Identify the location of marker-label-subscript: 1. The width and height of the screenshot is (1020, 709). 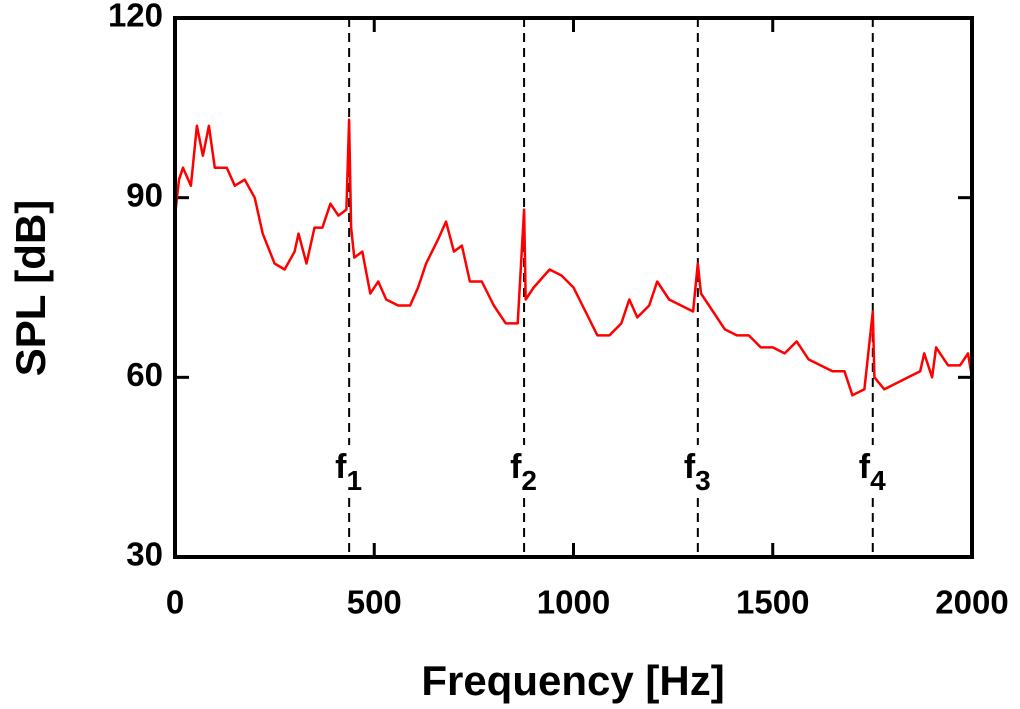
(354, 480).